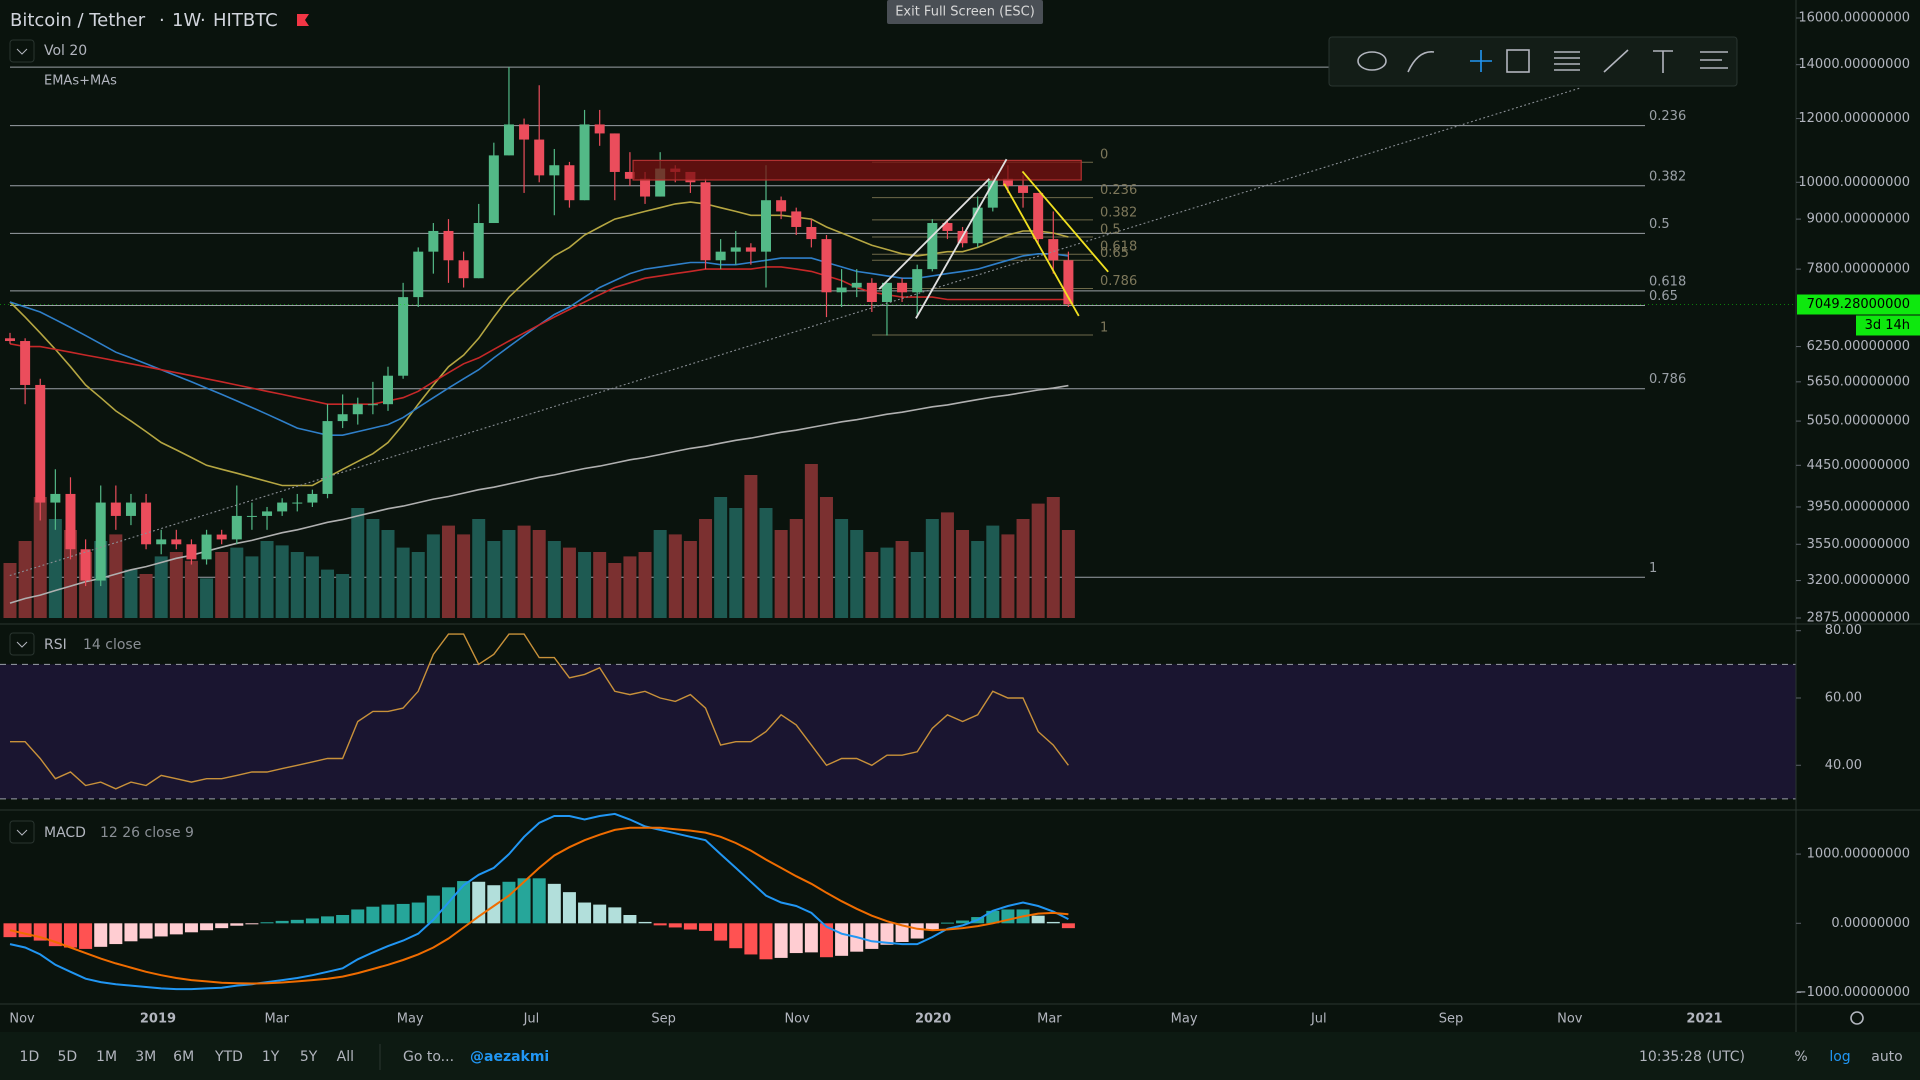  I want to click on flag-icon, so click(303, 20).